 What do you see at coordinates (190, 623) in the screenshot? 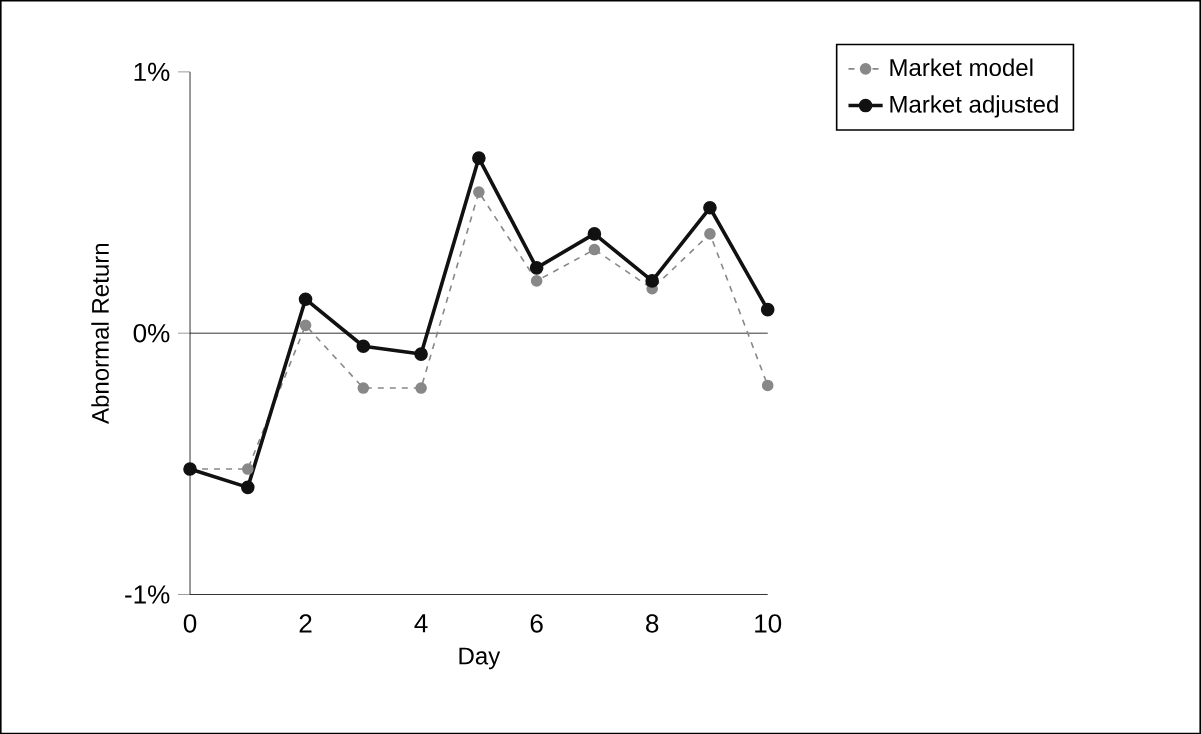
I see `x-tick-label: 0` at bounding box center [190, 623].